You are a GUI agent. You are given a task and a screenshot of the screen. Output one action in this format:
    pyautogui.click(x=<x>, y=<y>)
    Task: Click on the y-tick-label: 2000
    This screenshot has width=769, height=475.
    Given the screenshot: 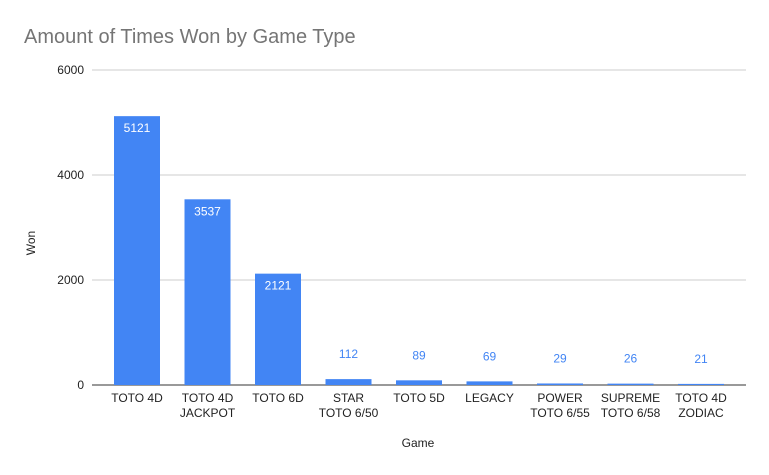 What is the action you would take?
    pyautogui.click(x=70, y=280)
    